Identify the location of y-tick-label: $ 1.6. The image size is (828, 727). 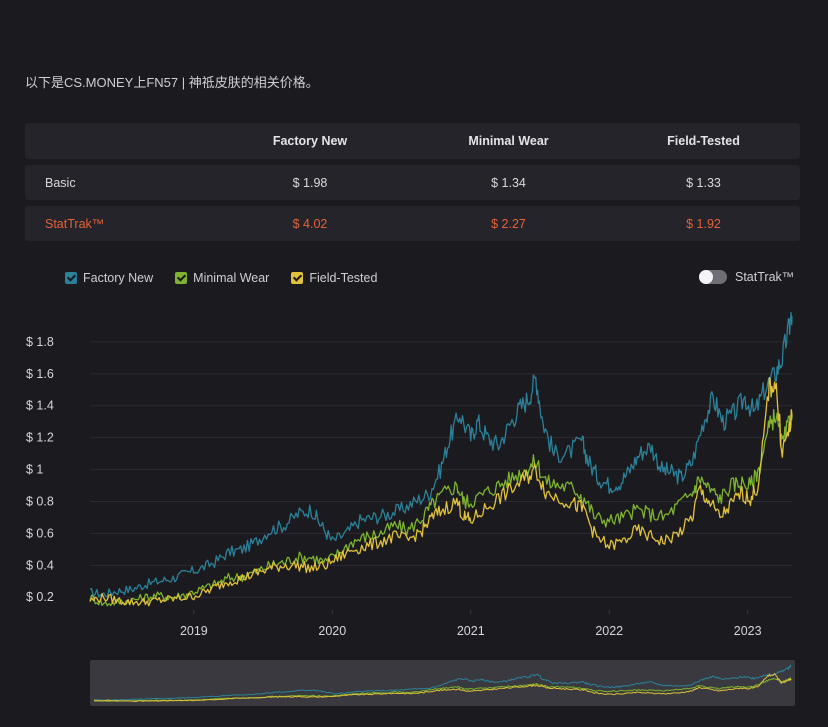
(40, 374).